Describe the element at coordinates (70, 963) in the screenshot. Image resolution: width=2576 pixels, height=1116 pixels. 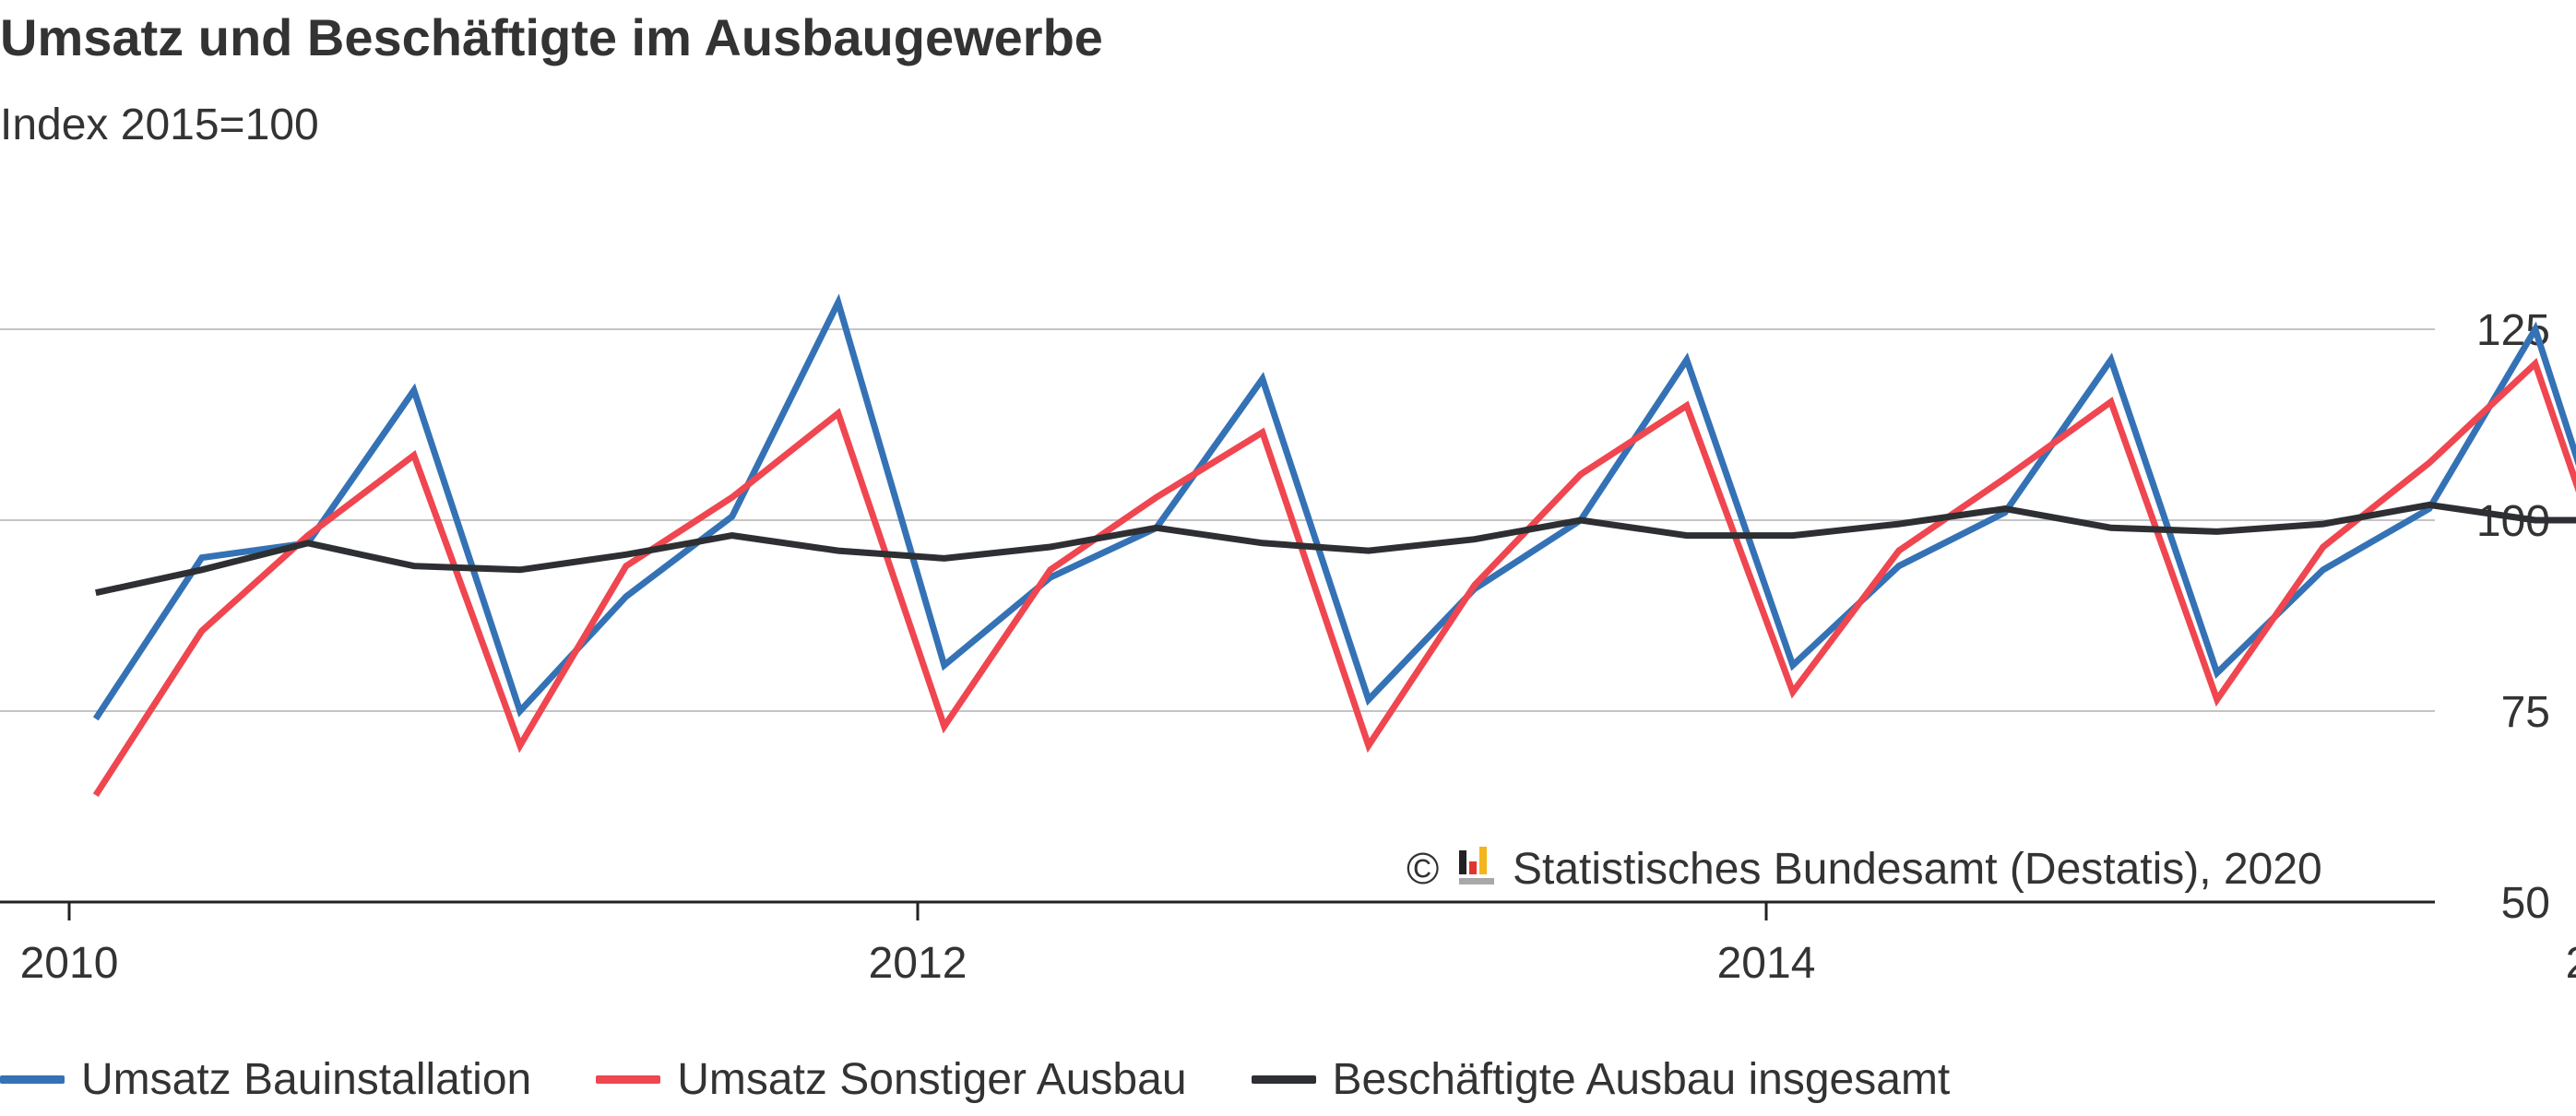
I see `x-tick-label: 2010` at that location.